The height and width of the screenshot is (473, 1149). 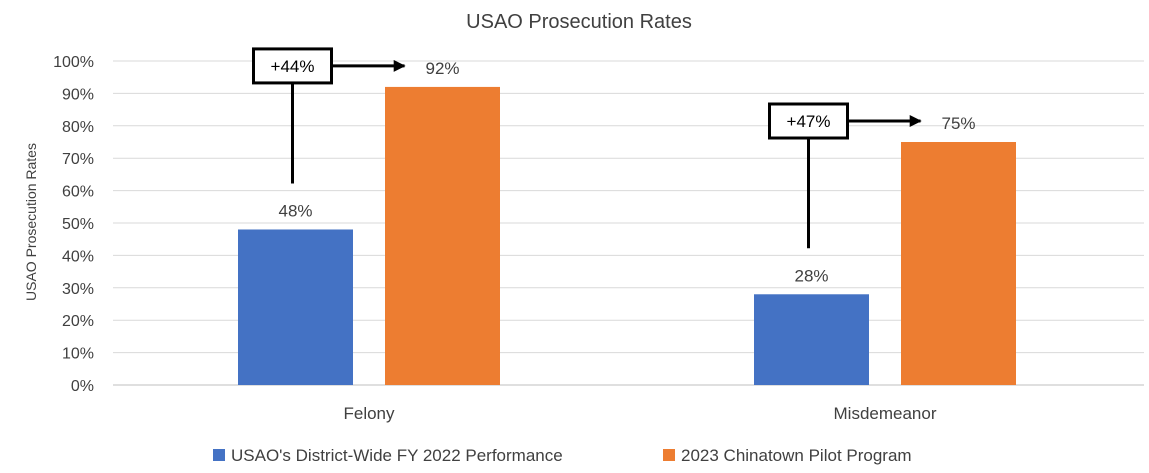 I want to click on legend-item: 2023 Chinatown Pilot Program, so click(x=787, y=455).